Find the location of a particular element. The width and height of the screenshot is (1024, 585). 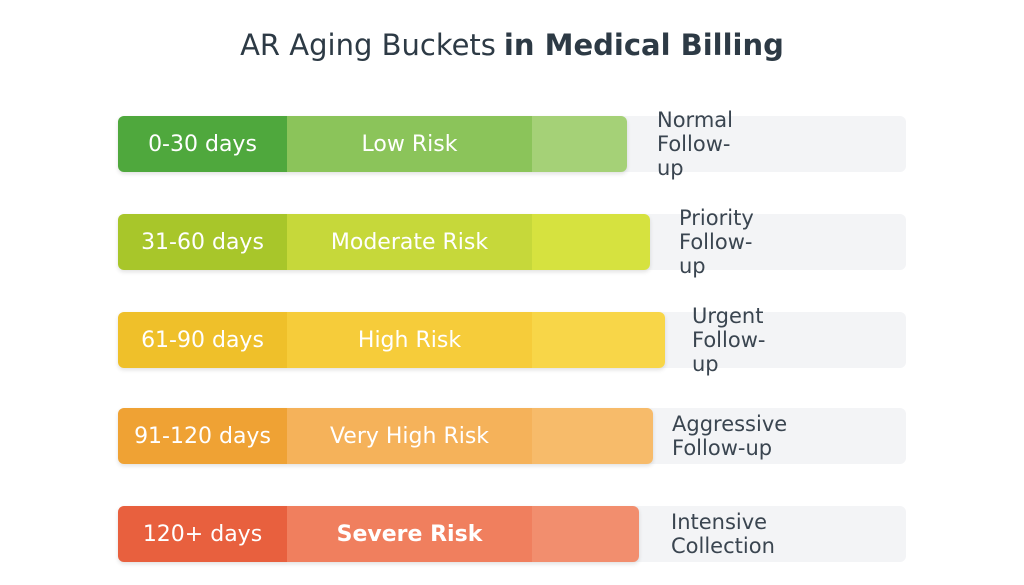

risk-level: Low Risk is located at coordinates (409, 144).